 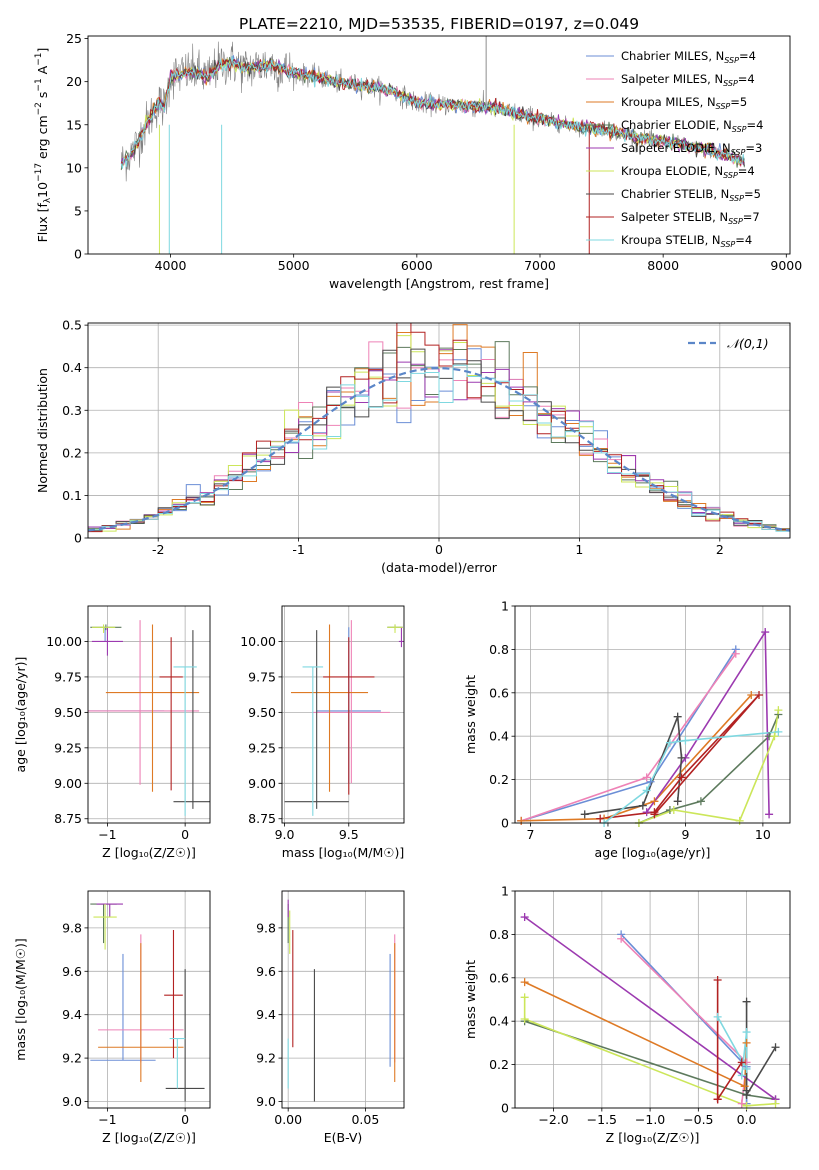 What do you see at coordinates (74, 124) in the screenshot?
I see `y-tick-label: 15` at bounding box center [74, 124].